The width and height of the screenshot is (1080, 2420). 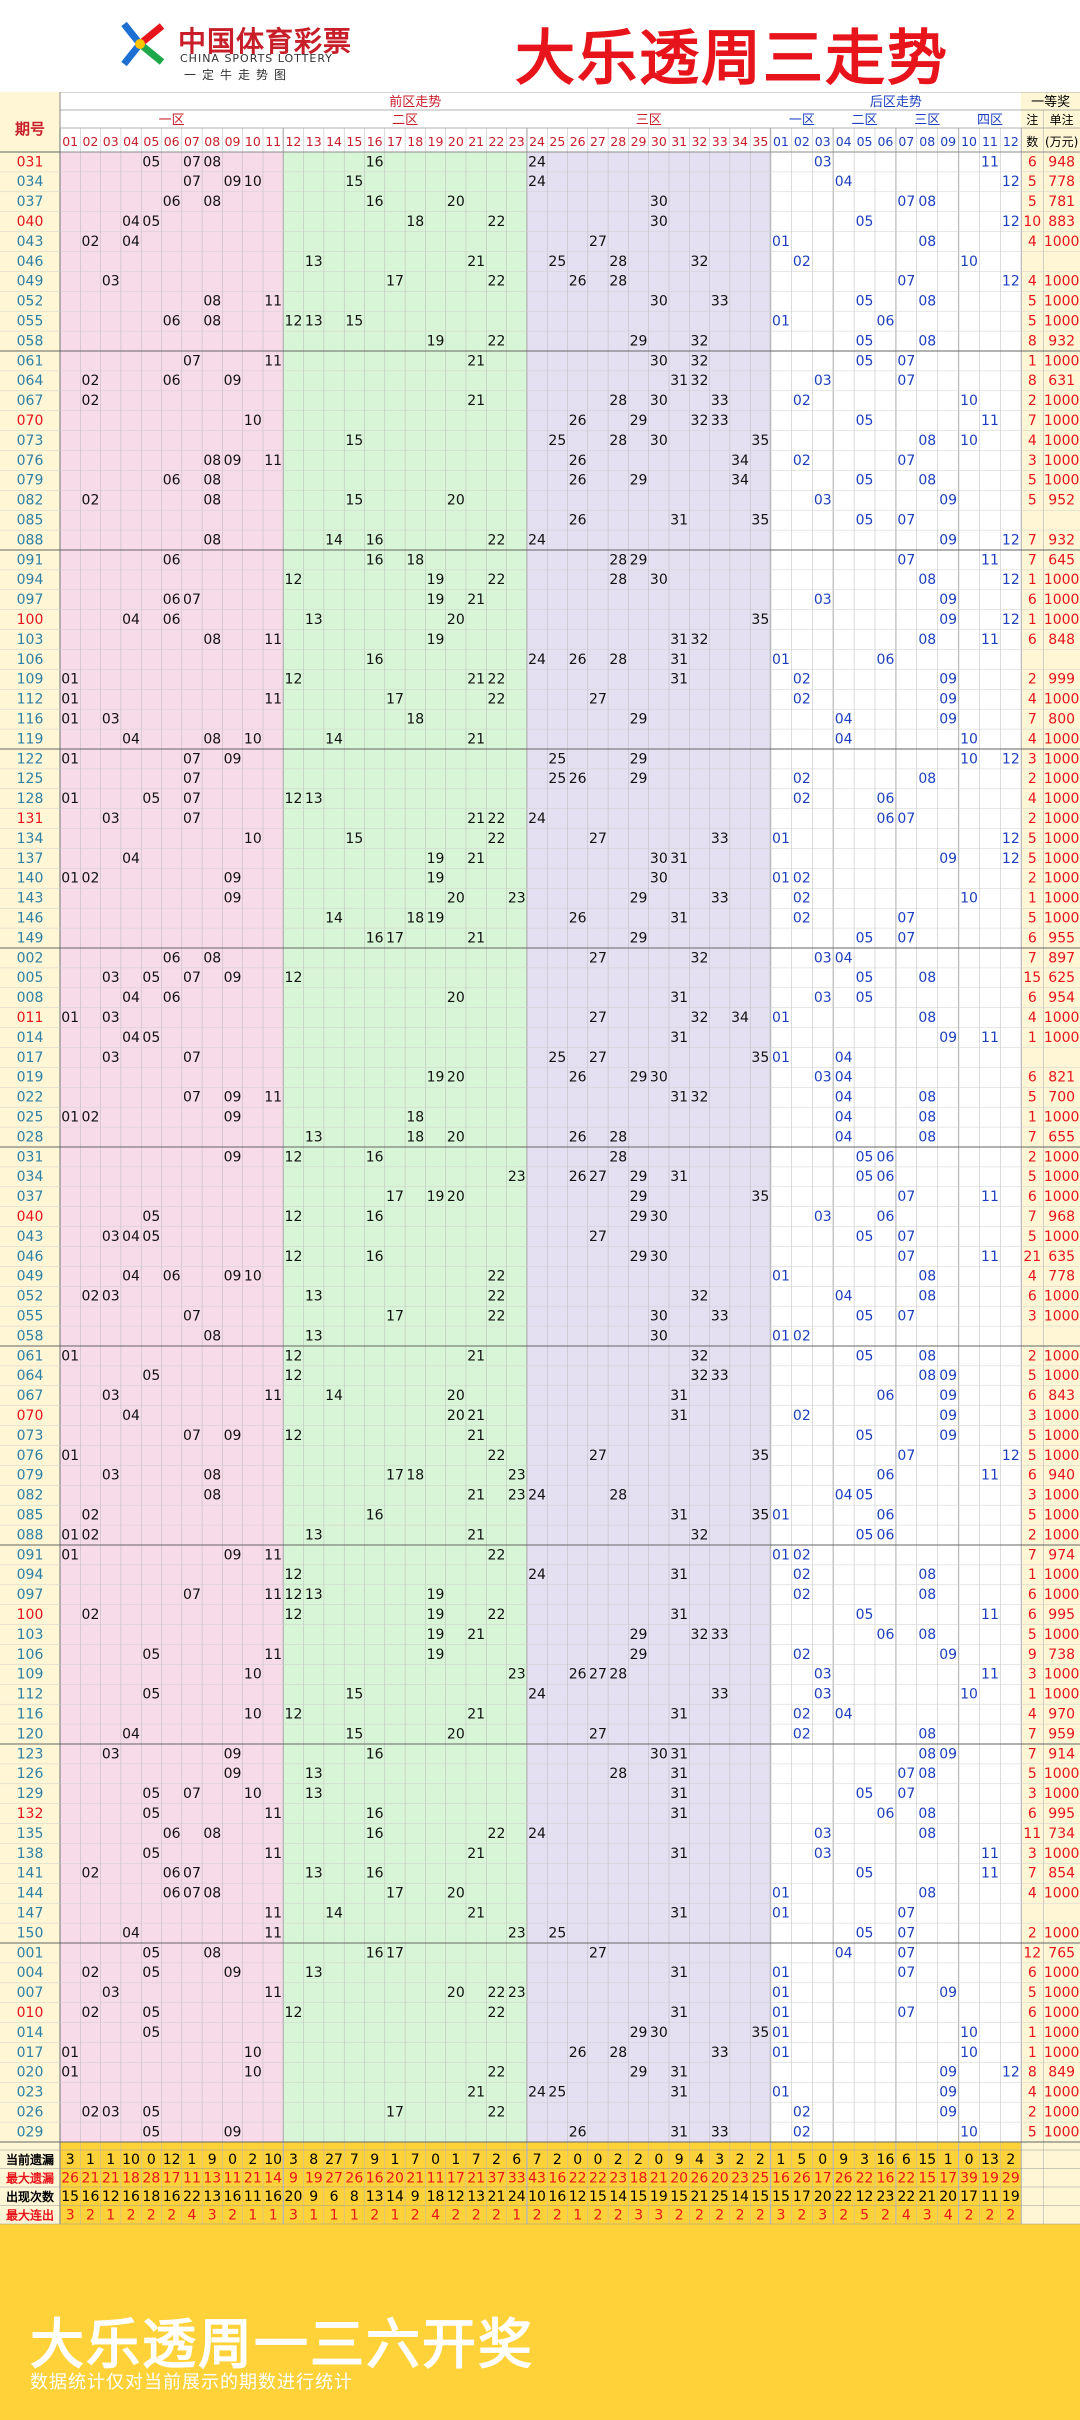 I want to click on front-ball: 29, so click(x=639, y=720).